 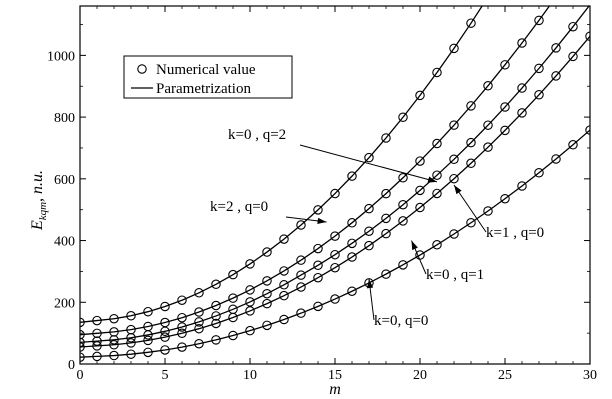 What do you see at coordinates (420, 375) in the screenshot?
I see `x-tick-label: 20` at bounding box center [420, 375].